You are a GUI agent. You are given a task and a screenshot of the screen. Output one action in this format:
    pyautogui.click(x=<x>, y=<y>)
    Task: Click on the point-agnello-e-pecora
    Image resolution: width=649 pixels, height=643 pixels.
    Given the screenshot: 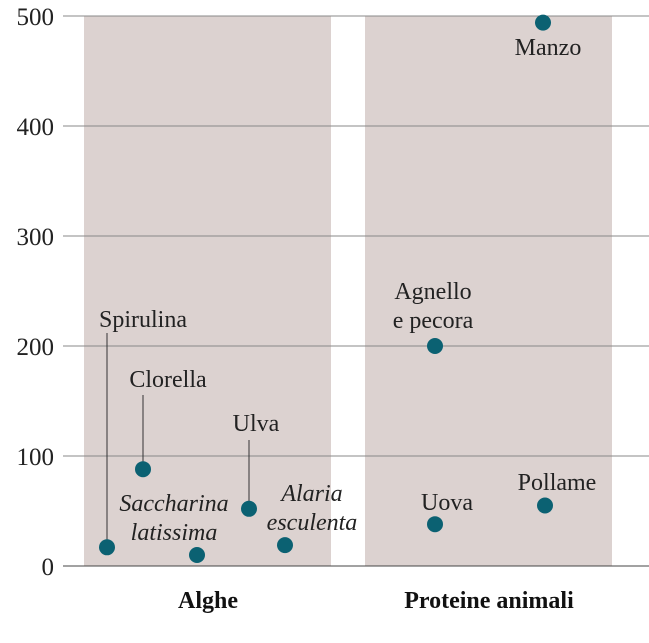 What is the action you would take?
    pyautogui.click(x=435, y=346)
    